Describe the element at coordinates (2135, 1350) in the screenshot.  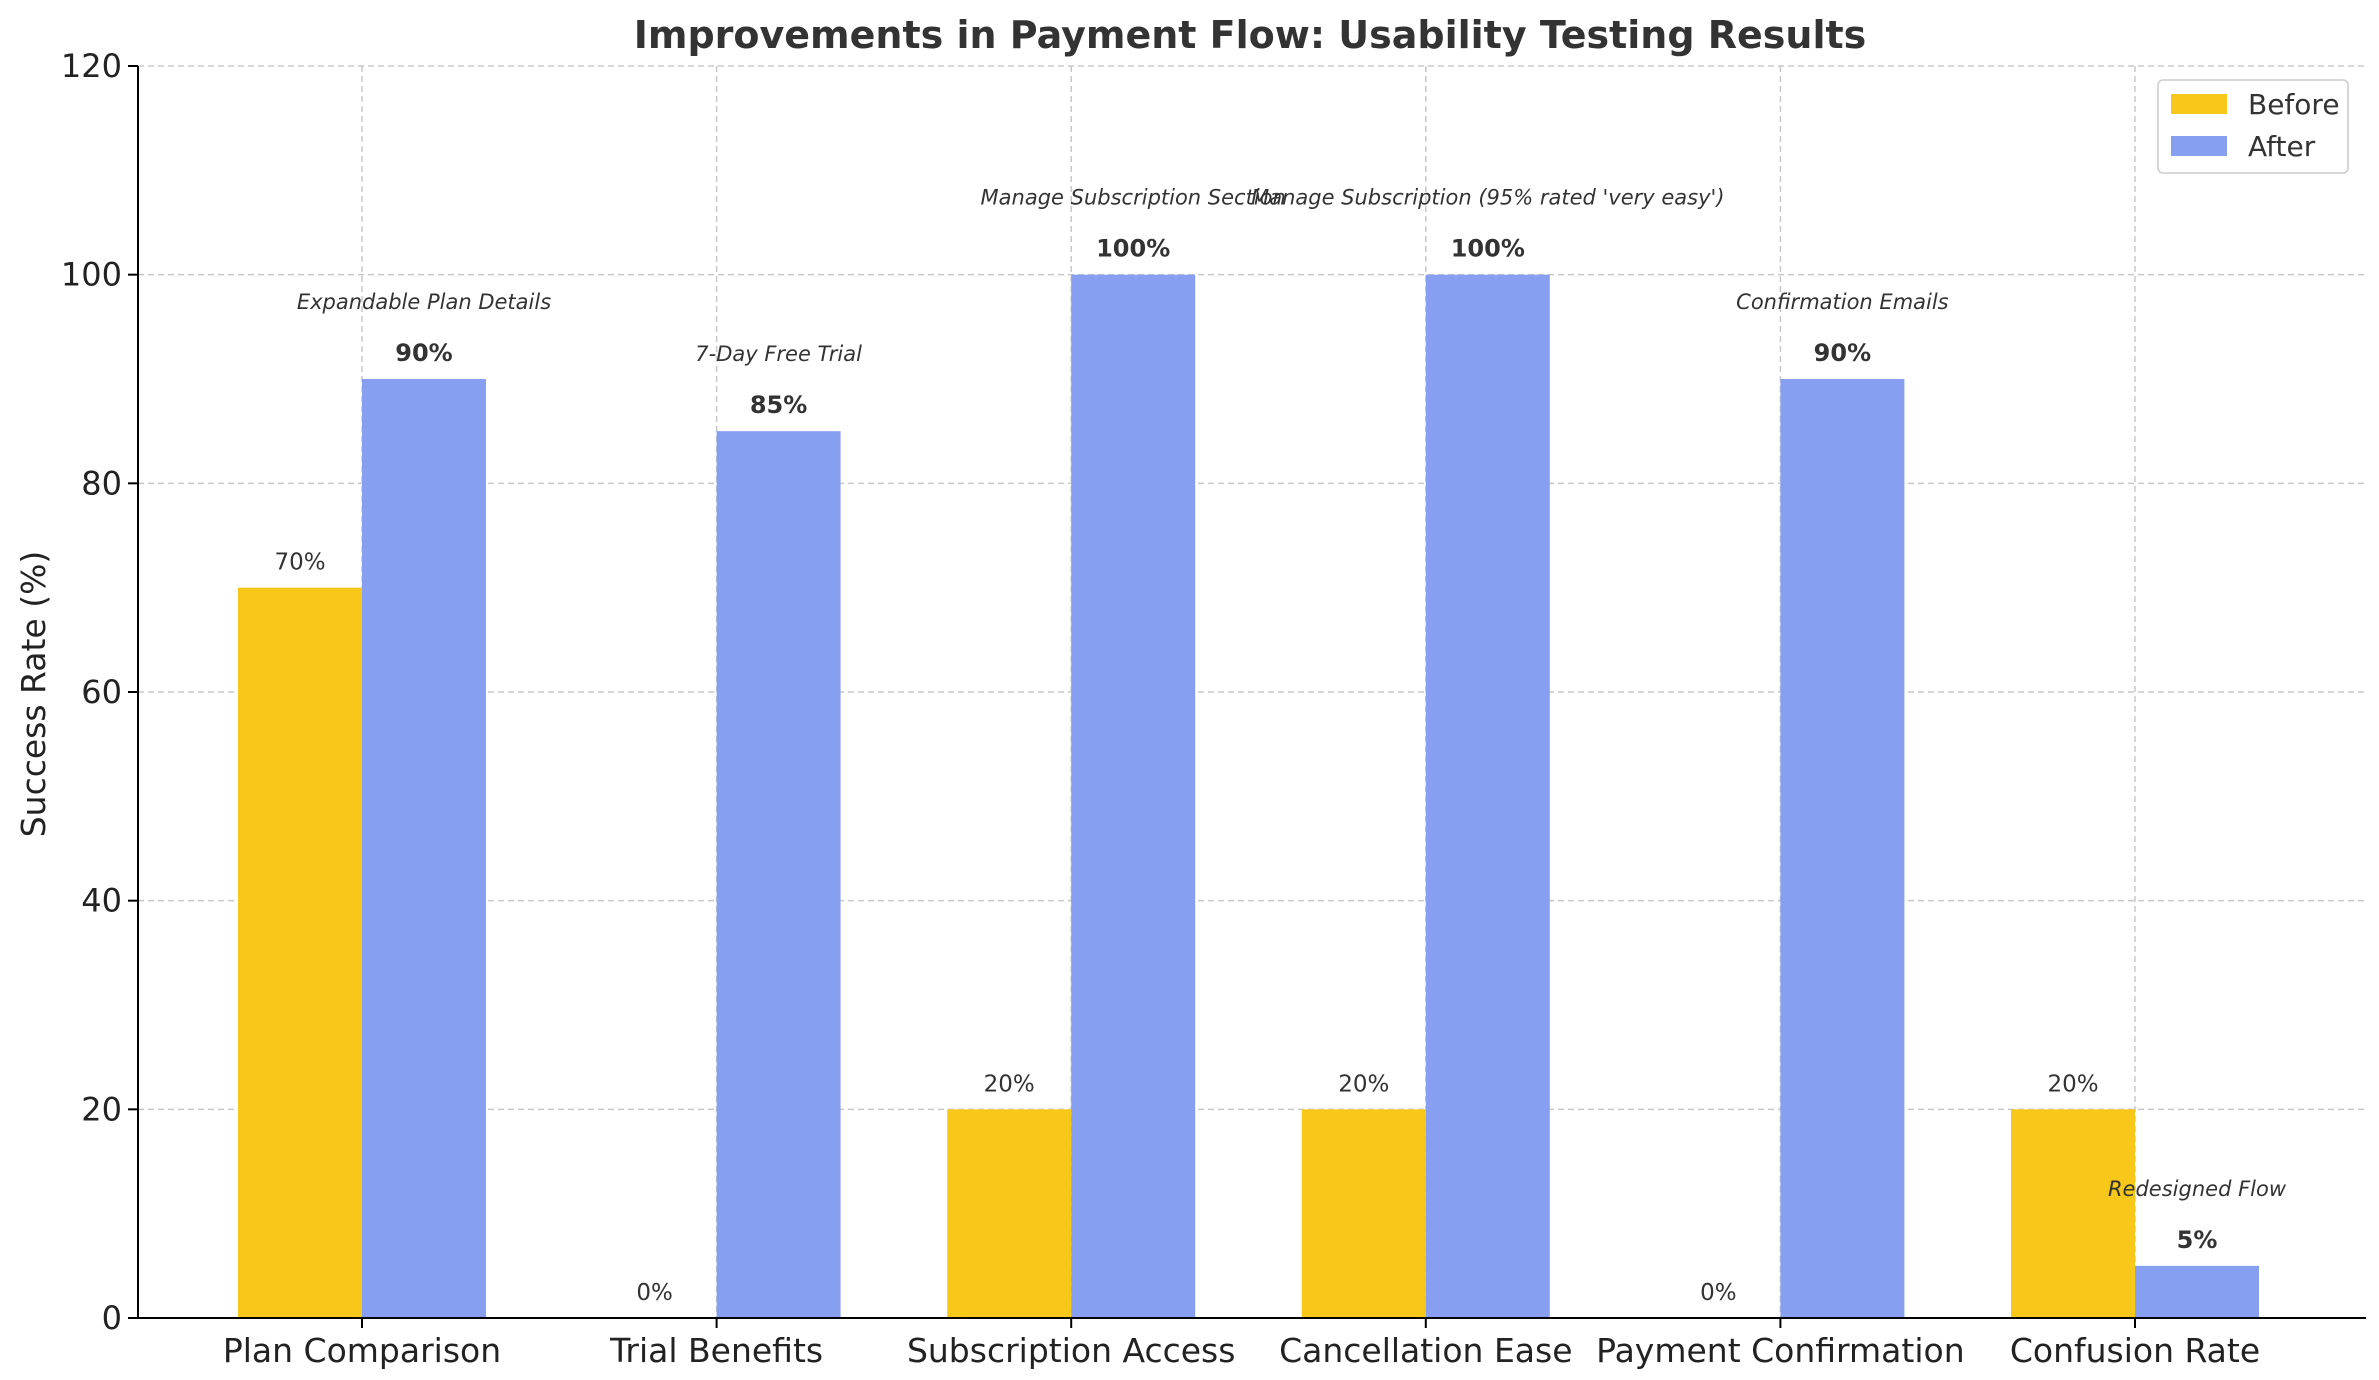
I see `x-tick-label: Confusion Rate` at that location.